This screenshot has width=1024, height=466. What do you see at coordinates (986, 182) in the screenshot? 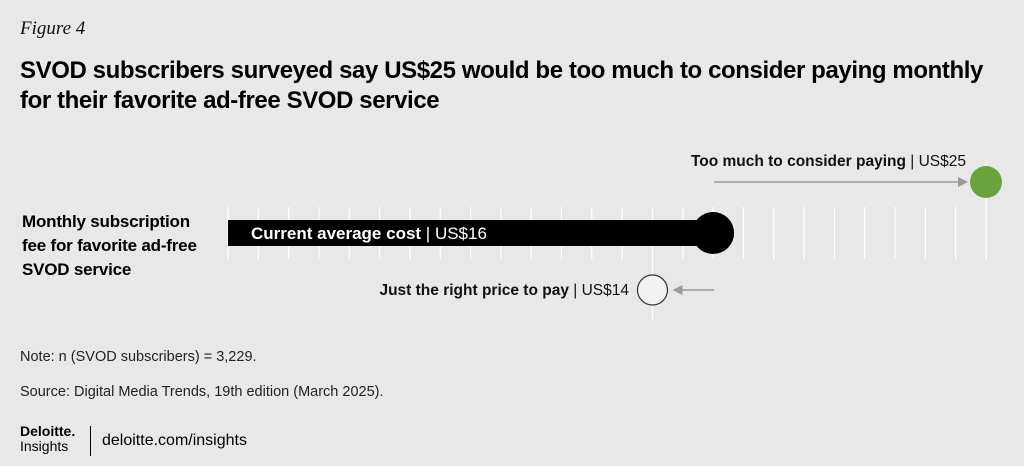
I see `too-much-dot` at bounding box center [986, 182].